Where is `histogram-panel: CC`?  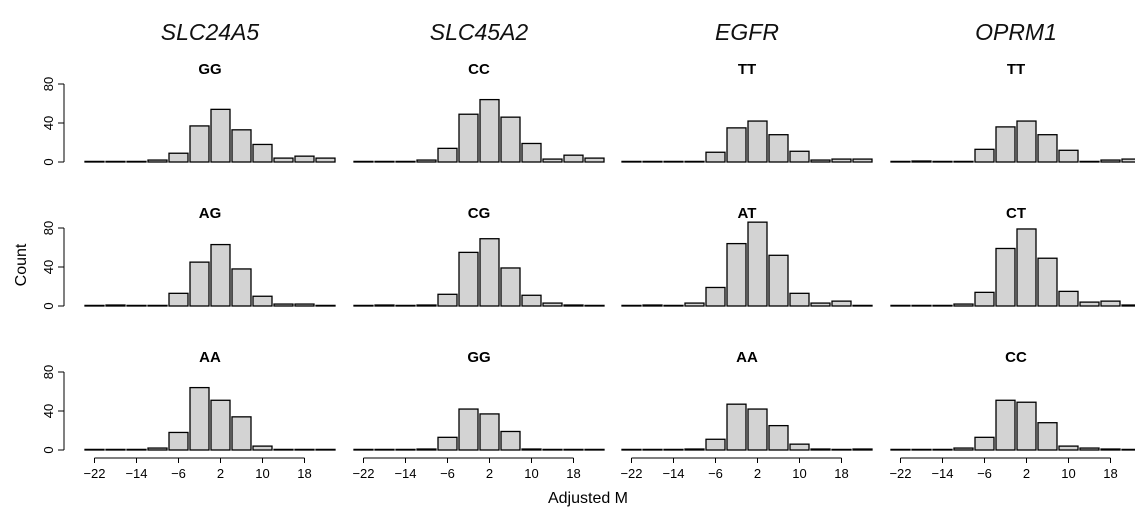 histogram-panel: CC is located at coordinates (479, 112).